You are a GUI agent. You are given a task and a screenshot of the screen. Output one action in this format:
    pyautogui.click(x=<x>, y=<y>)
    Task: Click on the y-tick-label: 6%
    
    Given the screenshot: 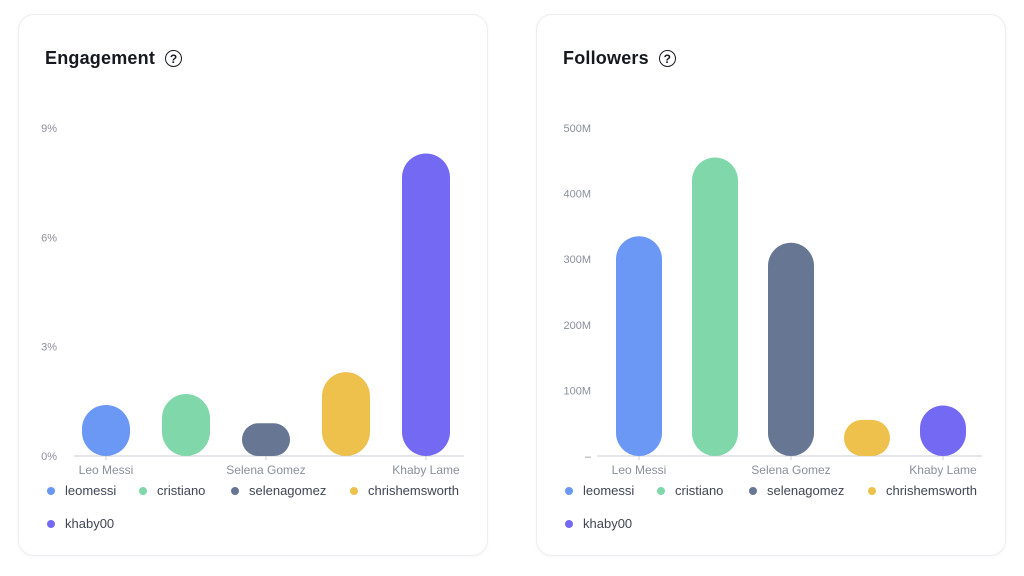 What is the action you would take?
    pyautogui.click(x=49, y=238)
    